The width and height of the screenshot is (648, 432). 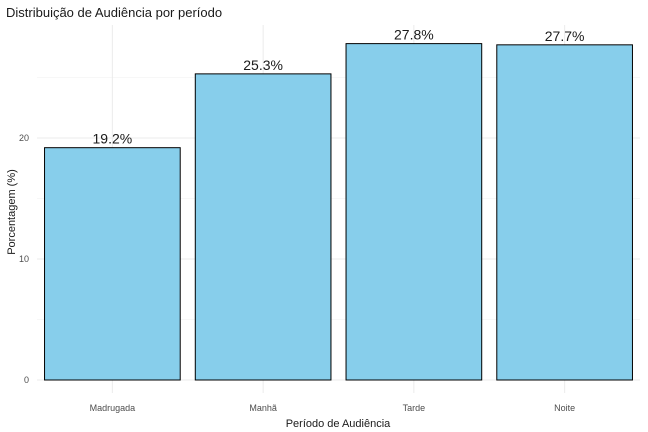 What do you see at coordinates (338, 424) in the screenshot?
I see `x-axis-title: Período de Audiência` at bounding box center [338, 424].